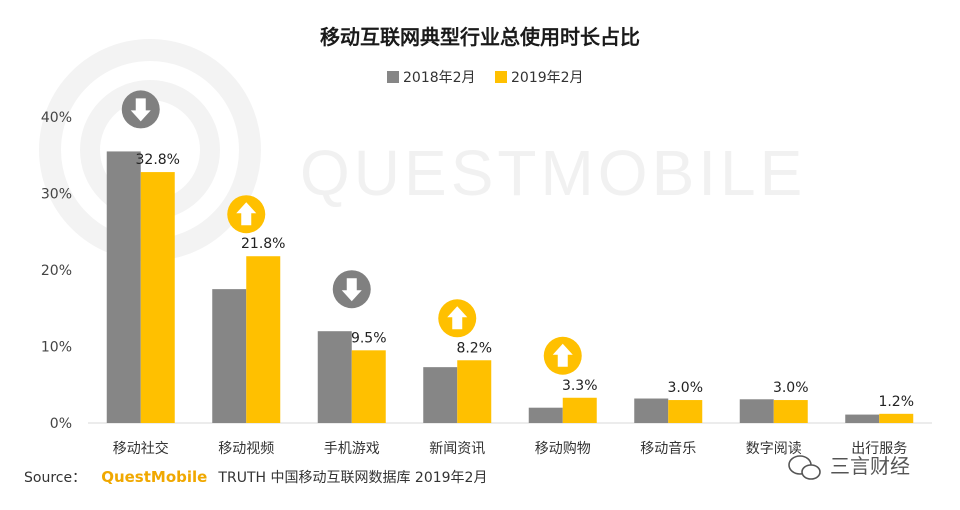 This screenshot has width=960, height=510. What do you see at coordinates (55, 478) in the screenshot?
I see `source-prefix: Source：` at bounding box center [55, 478].